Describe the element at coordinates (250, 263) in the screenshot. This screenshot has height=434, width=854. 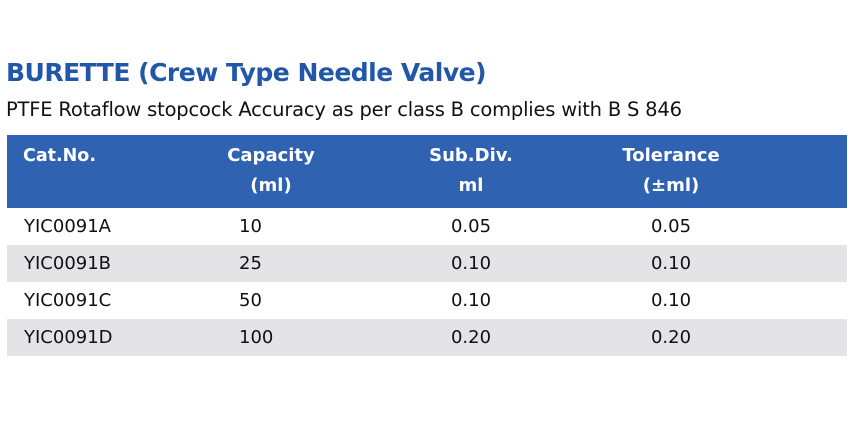
I see `capacity-value: 25` at that location.